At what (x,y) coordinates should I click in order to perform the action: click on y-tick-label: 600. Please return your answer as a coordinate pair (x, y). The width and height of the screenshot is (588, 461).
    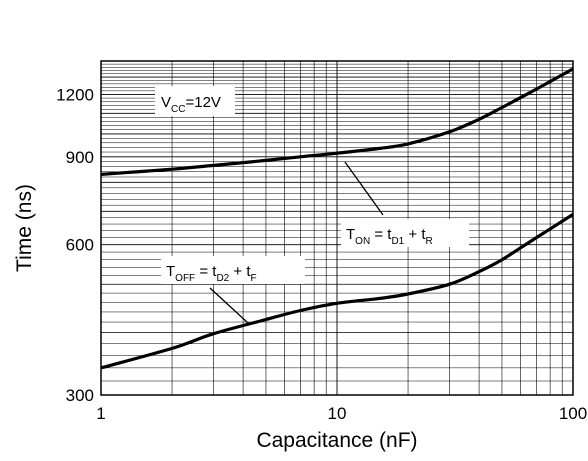
    Looking at the image, I should click on (80, 245).